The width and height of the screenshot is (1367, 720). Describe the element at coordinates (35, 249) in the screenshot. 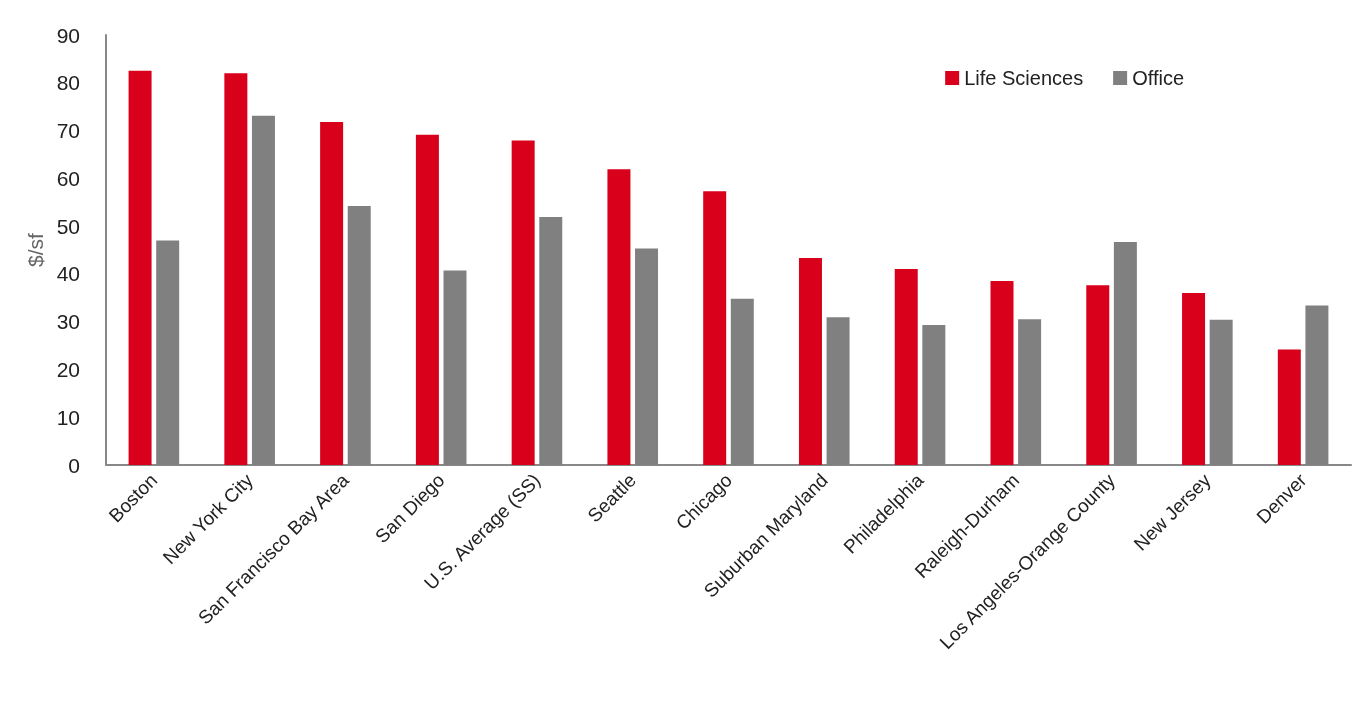

I see `y-axis-title: $/sf` at that location.